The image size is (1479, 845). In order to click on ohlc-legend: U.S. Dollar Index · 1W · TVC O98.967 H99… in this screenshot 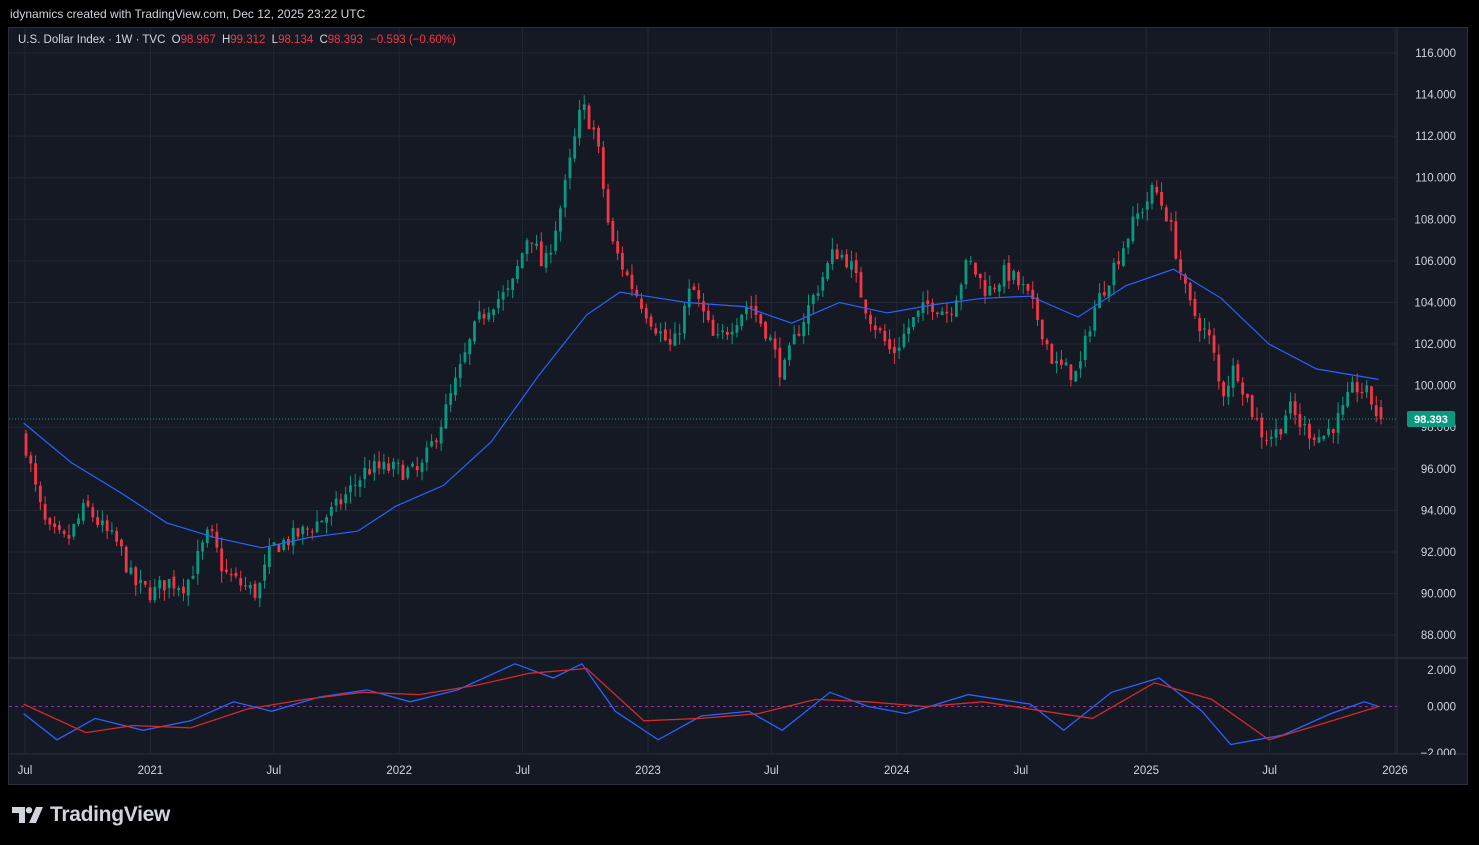, I will do `click(237, 40)`.